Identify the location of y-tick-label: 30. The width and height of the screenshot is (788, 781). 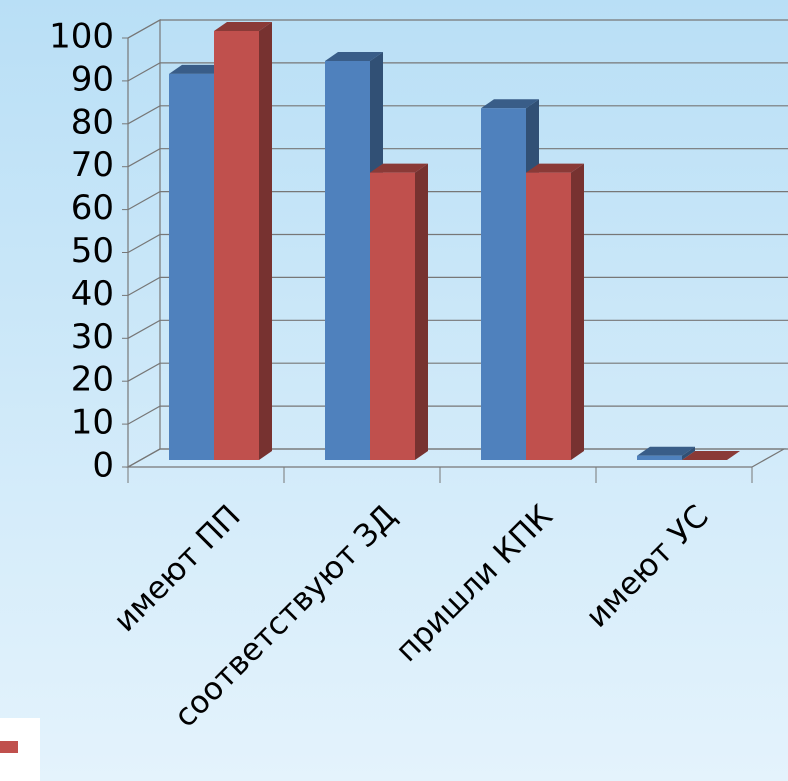
(92, 337).